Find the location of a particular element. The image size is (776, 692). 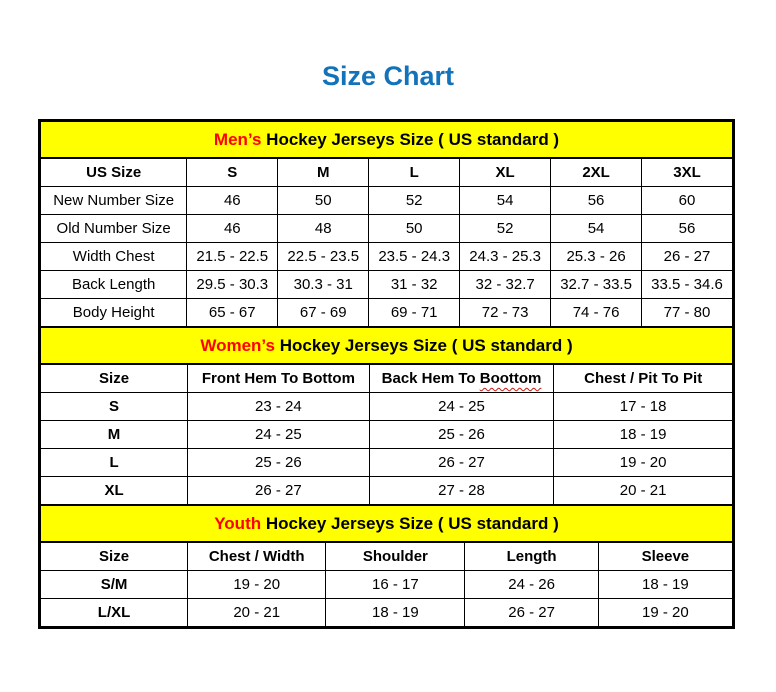

table-cell: 48 is located at coordinates (322, 228).